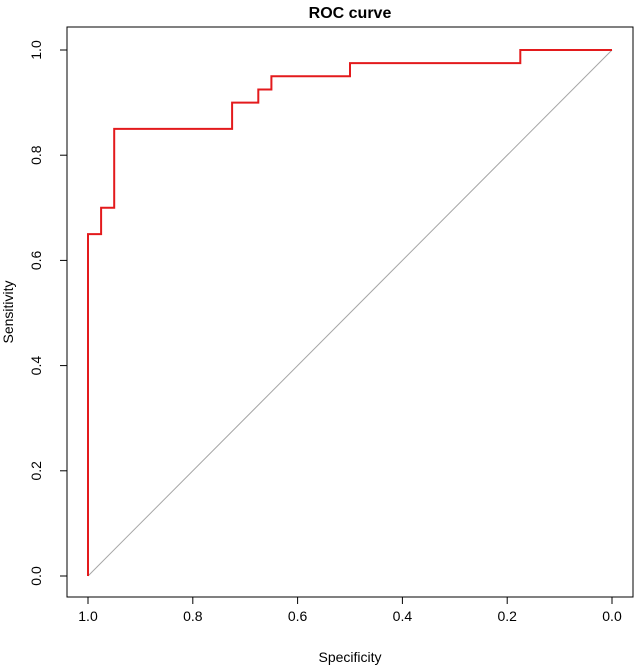 The image size is (634, 667). What do you see at coordinates (350, 610) in the screenshot?
I see `x-axis: 1.0 0.8 0.6 0.4 0.2 0.0` at bounding box center [350, 610].